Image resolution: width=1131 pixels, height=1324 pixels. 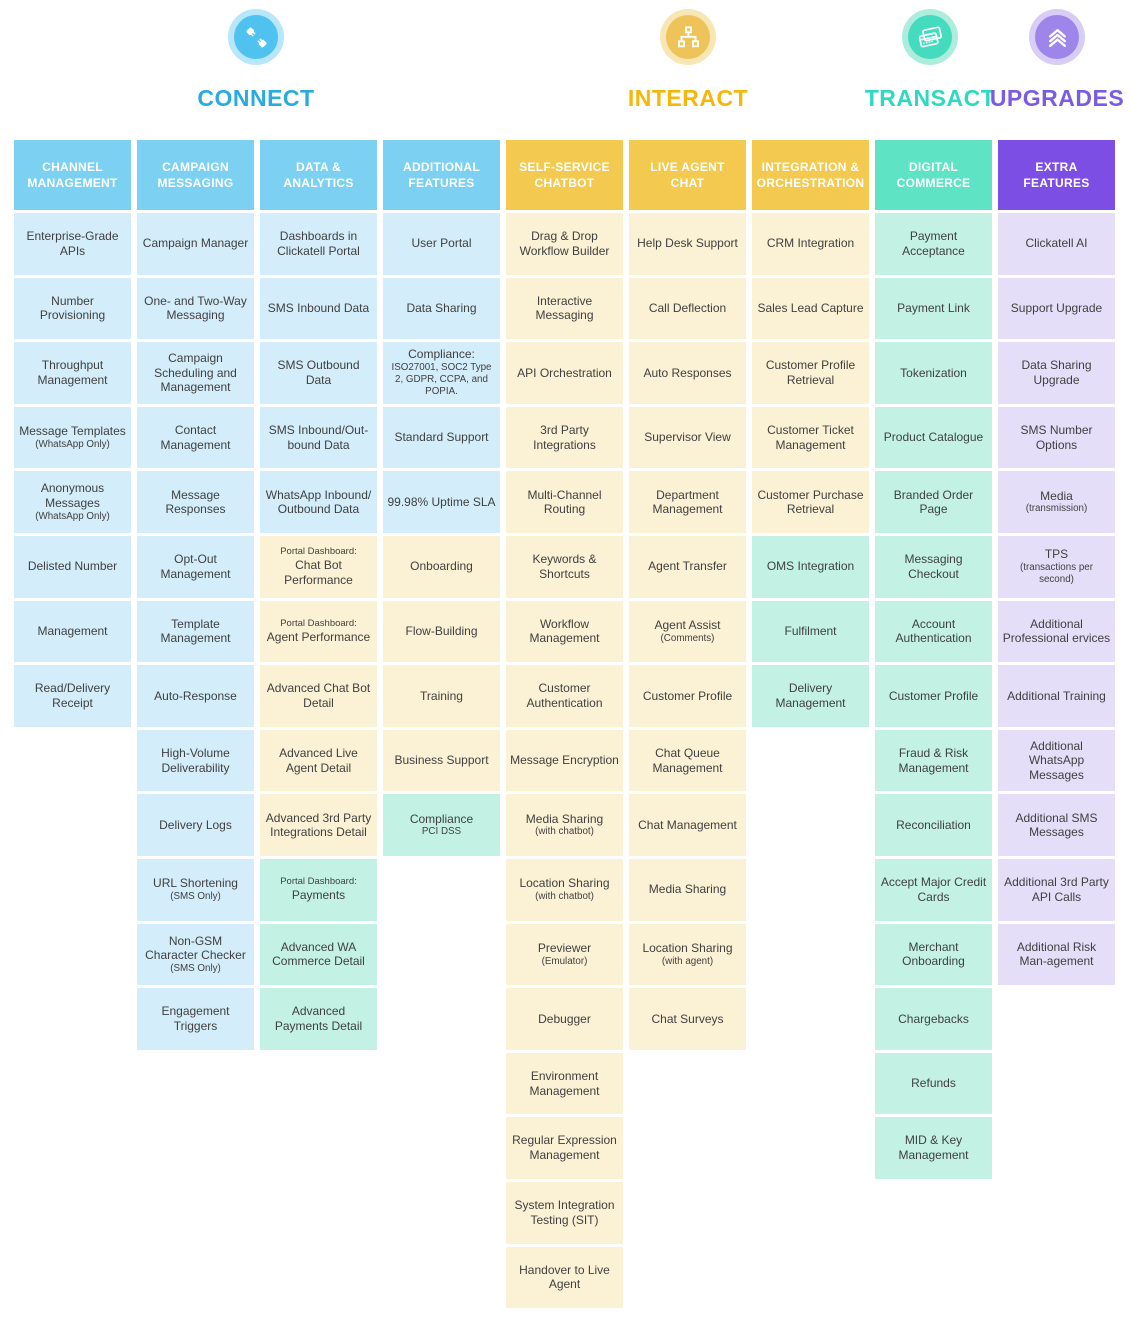 I want to click on feature-cell: Onboarding, so click(x=441, y=566).